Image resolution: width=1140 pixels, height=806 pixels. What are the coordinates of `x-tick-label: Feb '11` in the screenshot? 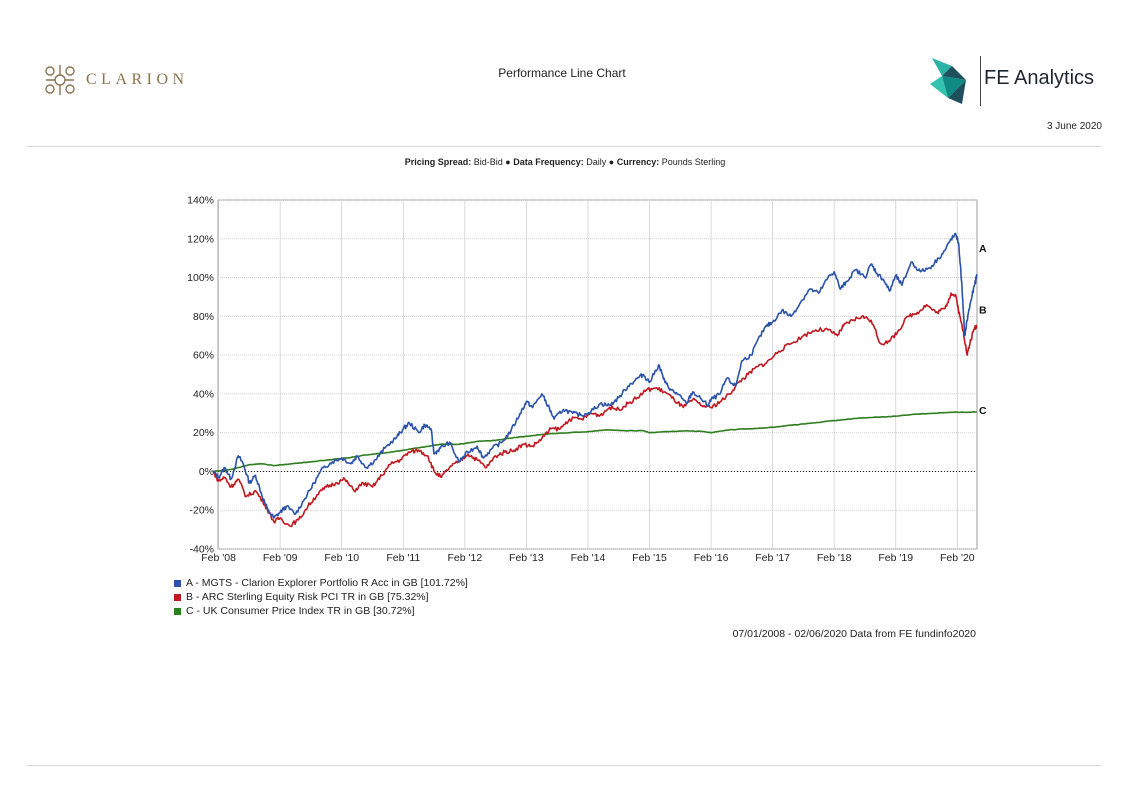 It's located at (403, 558).